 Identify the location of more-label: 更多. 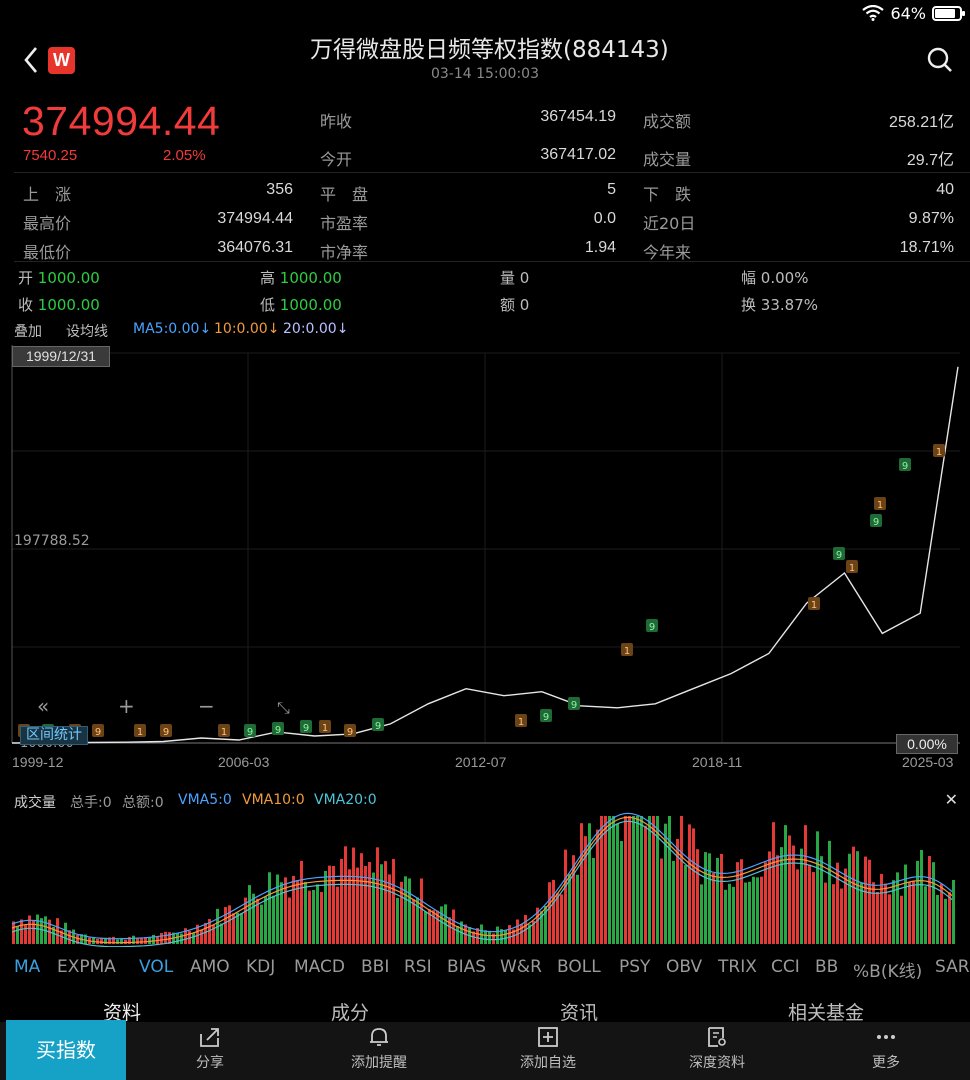
(886, 1063).